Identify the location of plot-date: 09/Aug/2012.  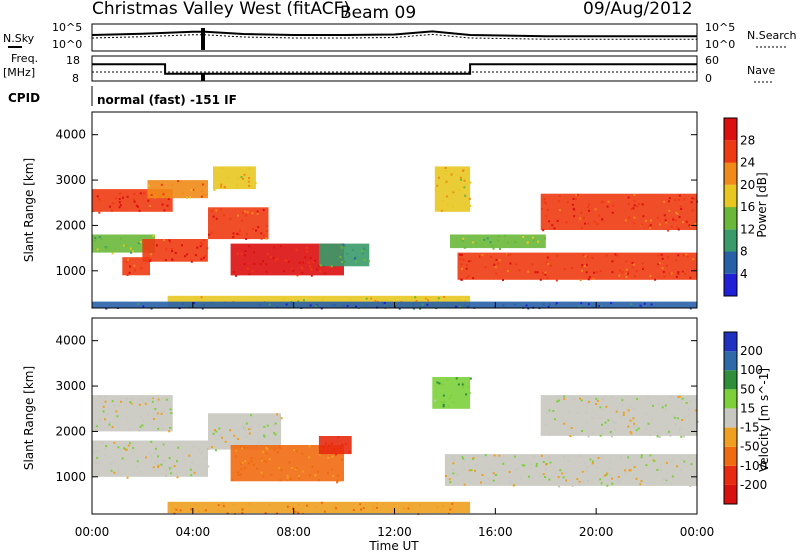
(638, 9).